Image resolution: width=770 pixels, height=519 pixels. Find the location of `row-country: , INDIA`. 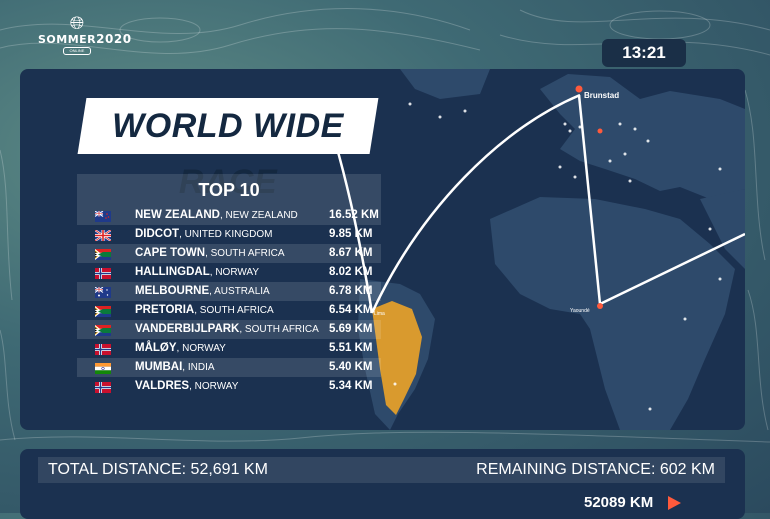

row-country: , INDIA is located at coordinates (198, 367).